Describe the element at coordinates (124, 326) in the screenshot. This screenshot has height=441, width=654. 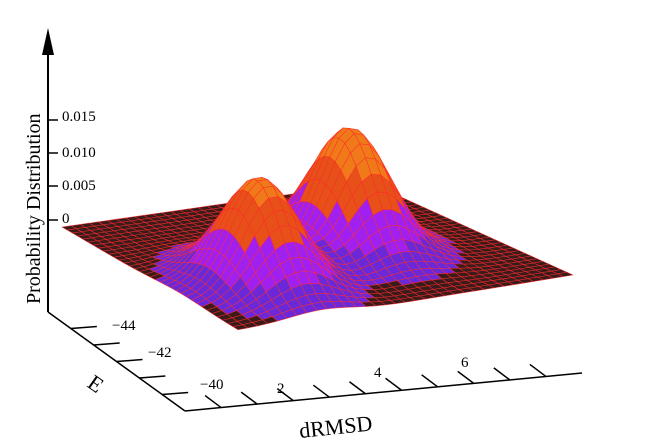
I see `e-tick-label: −44` at that location.